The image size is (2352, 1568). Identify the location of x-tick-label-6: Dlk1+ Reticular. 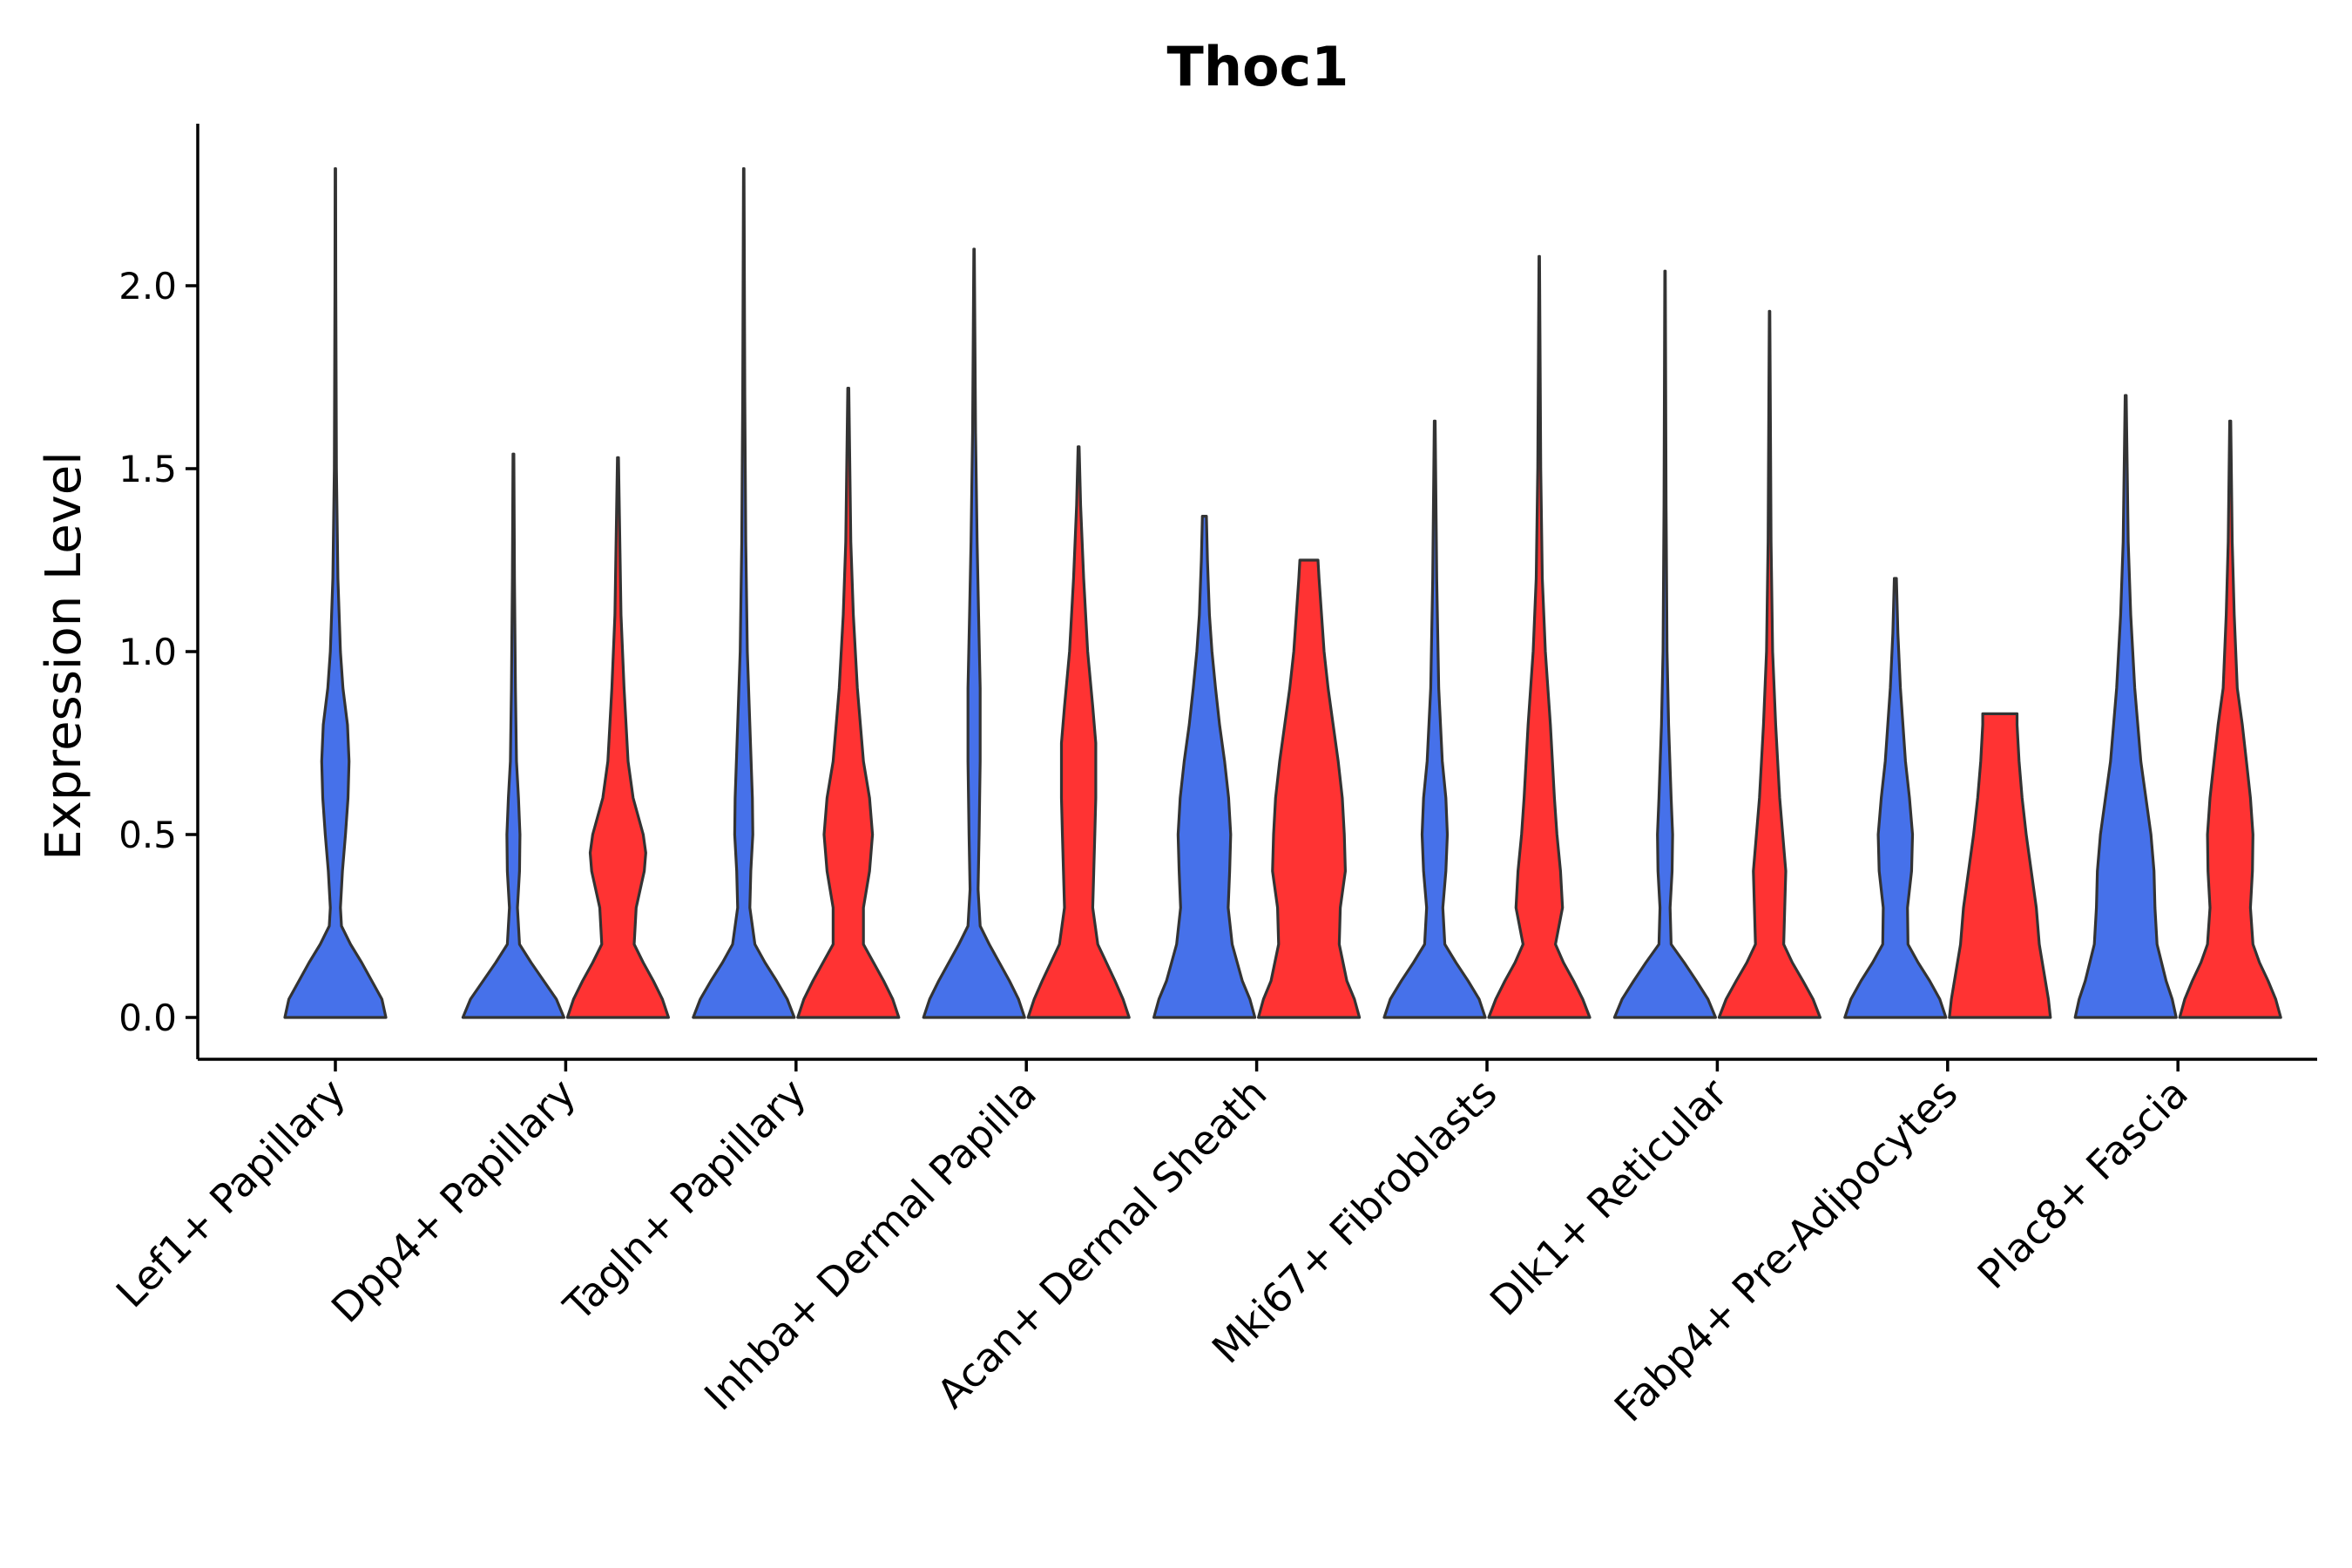
(1608, 1197).